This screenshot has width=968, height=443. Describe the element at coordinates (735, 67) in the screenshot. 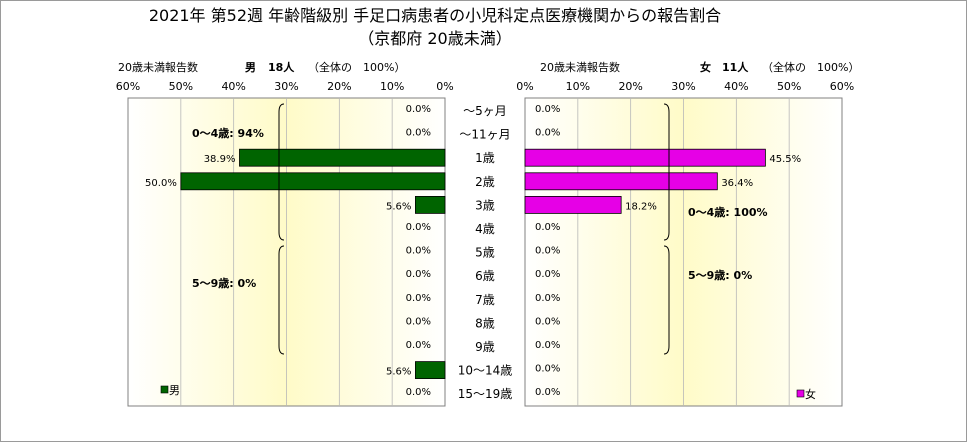

I see `right-header-count: 11人` at that location.